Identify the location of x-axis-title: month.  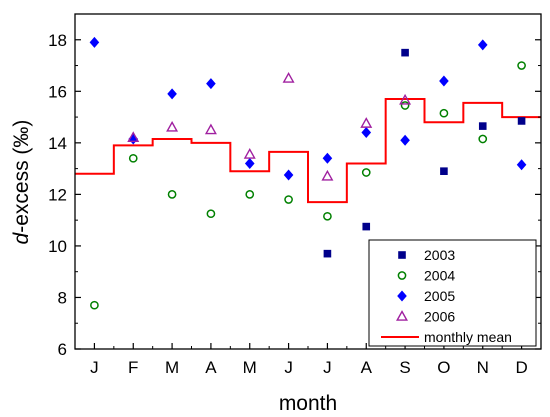
(308, 403).